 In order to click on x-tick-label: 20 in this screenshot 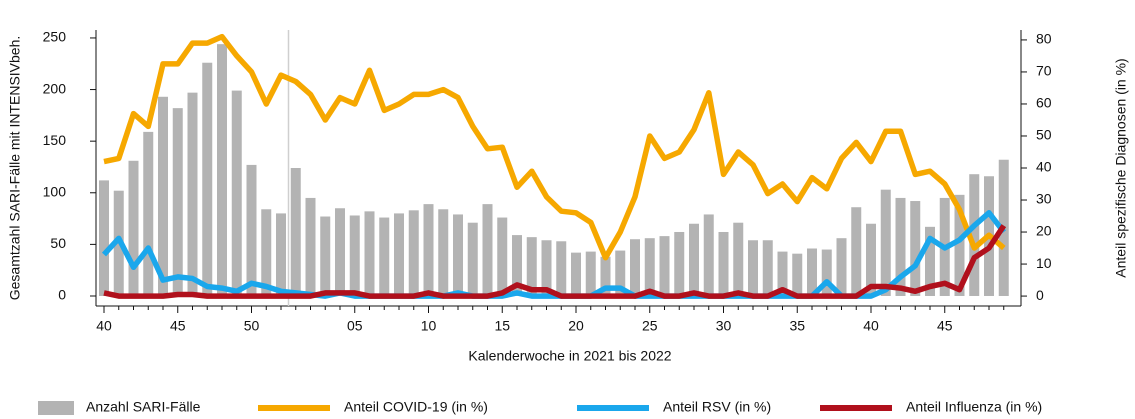, I will do `click(576, 326)`.